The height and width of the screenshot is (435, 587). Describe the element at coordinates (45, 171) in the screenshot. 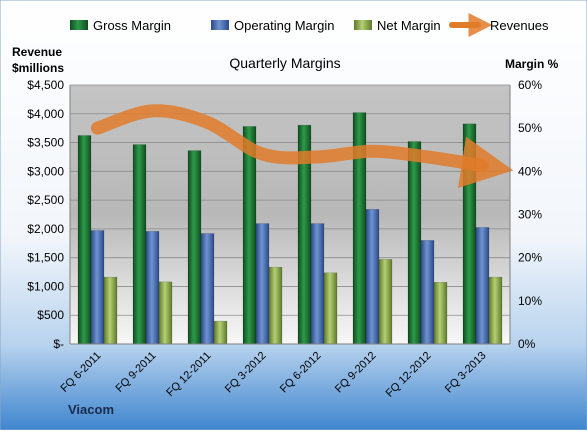

I see `y-left-tick-label: $3,000` at that location.